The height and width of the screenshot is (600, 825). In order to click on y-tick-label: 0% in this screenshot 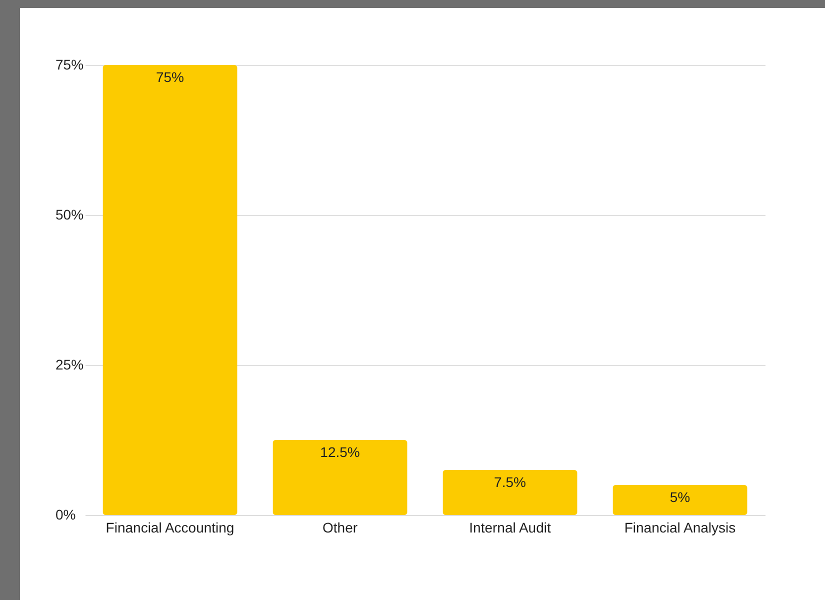, I will do `click(66, 514)`.